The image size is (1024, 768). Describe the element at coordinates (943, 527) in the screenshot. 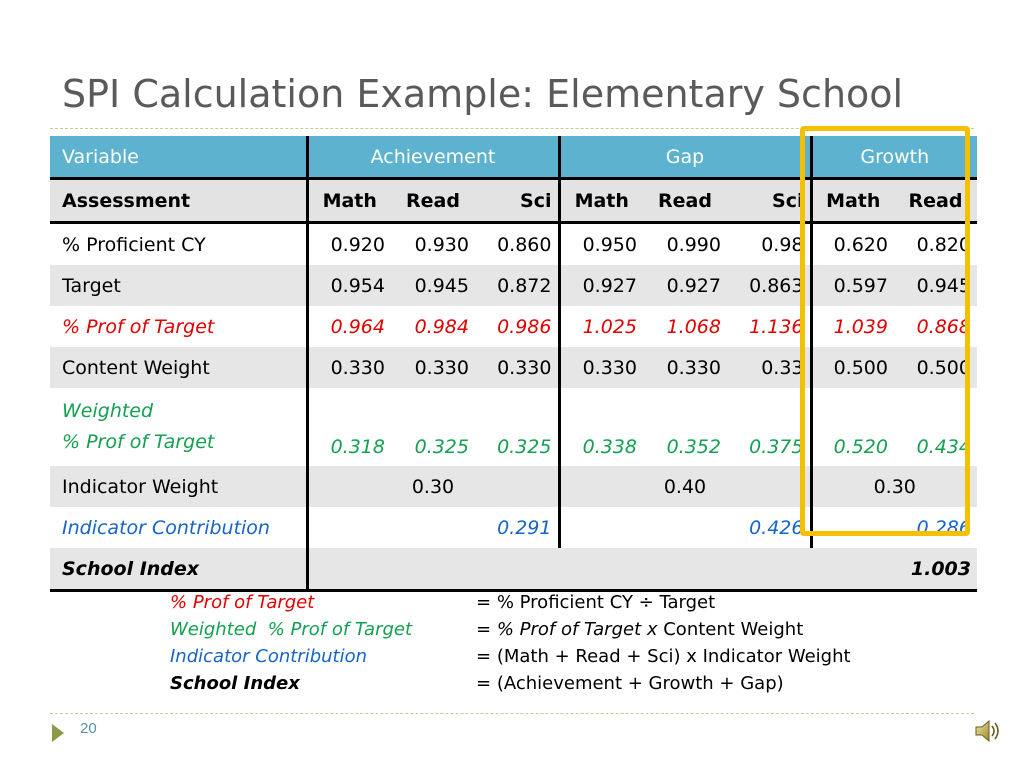

I see `cell-growth-contribution: 0.286` at that location.